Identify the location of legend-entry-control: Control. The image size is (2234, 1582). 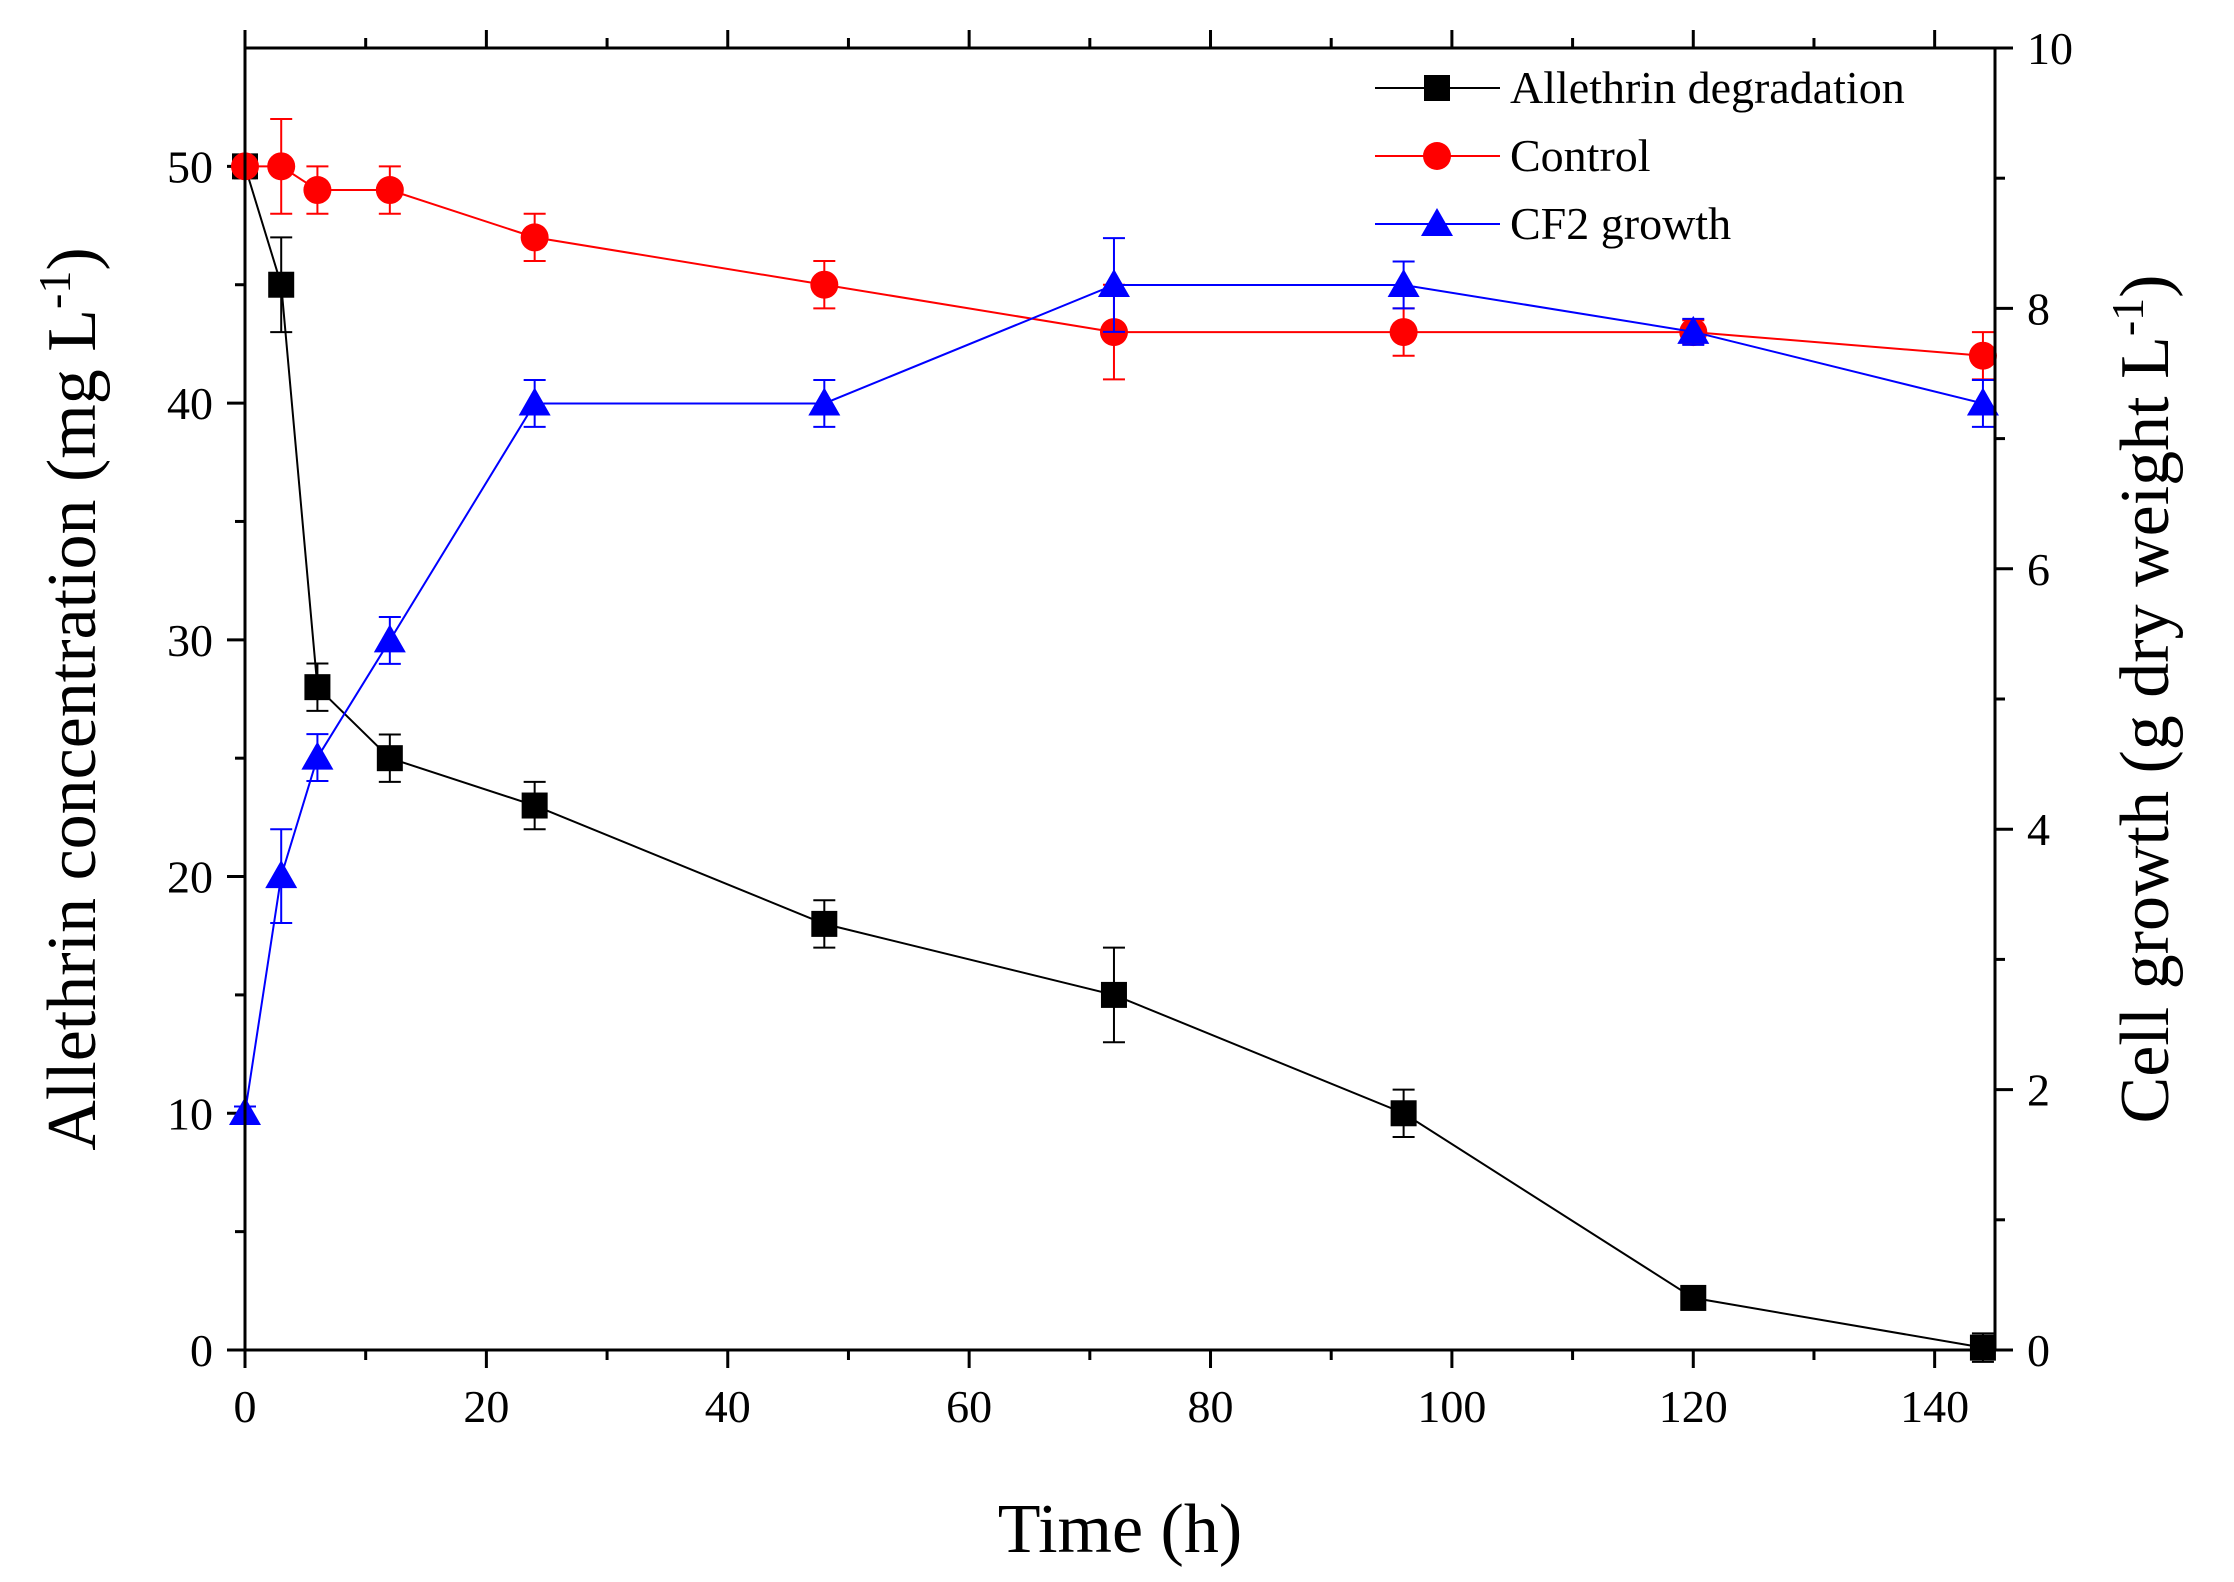
(1513, 155).